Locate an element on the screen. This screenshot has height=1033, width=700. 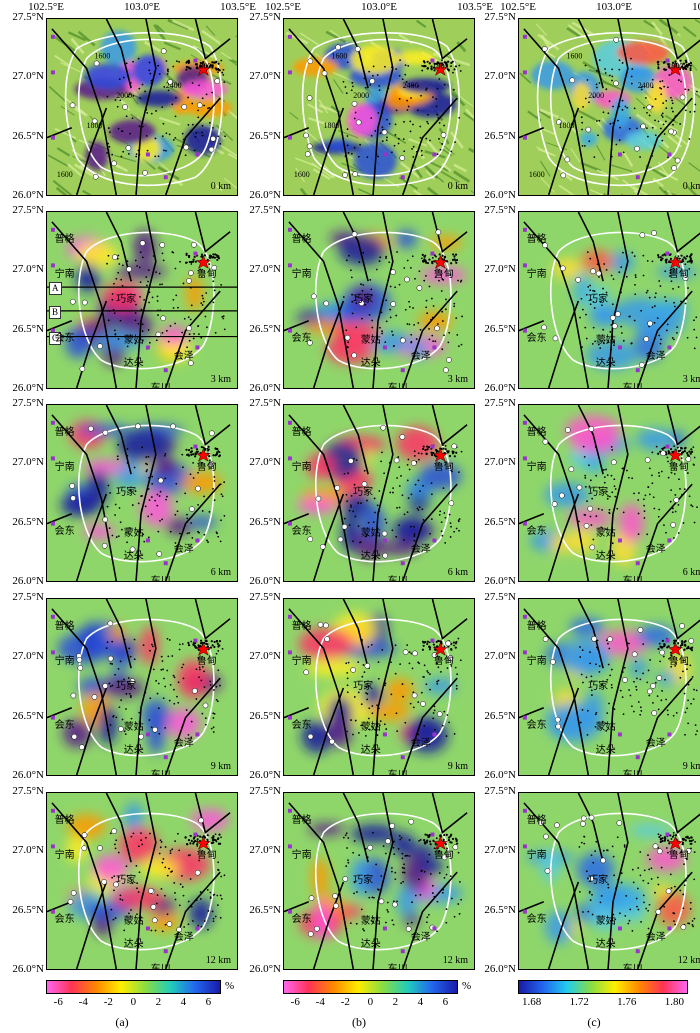
colorbar-tick: -2 is located at coordinates (345, 1002).